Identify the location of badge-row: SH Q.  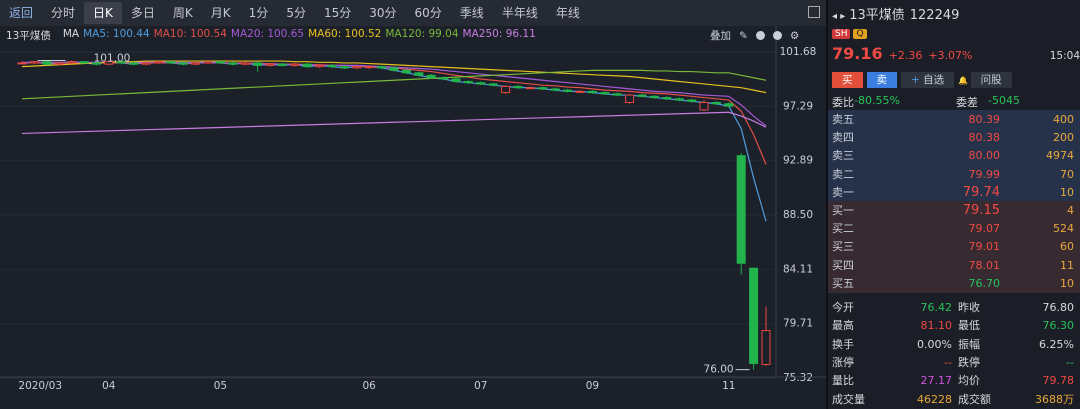
(954, 33).